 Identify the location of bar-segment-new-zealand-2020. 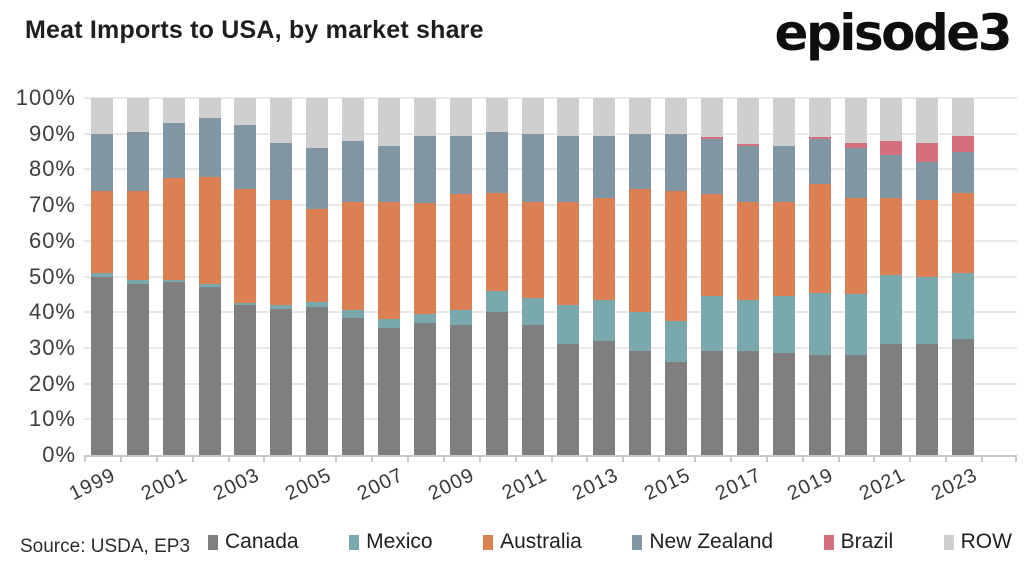
(855, 173).